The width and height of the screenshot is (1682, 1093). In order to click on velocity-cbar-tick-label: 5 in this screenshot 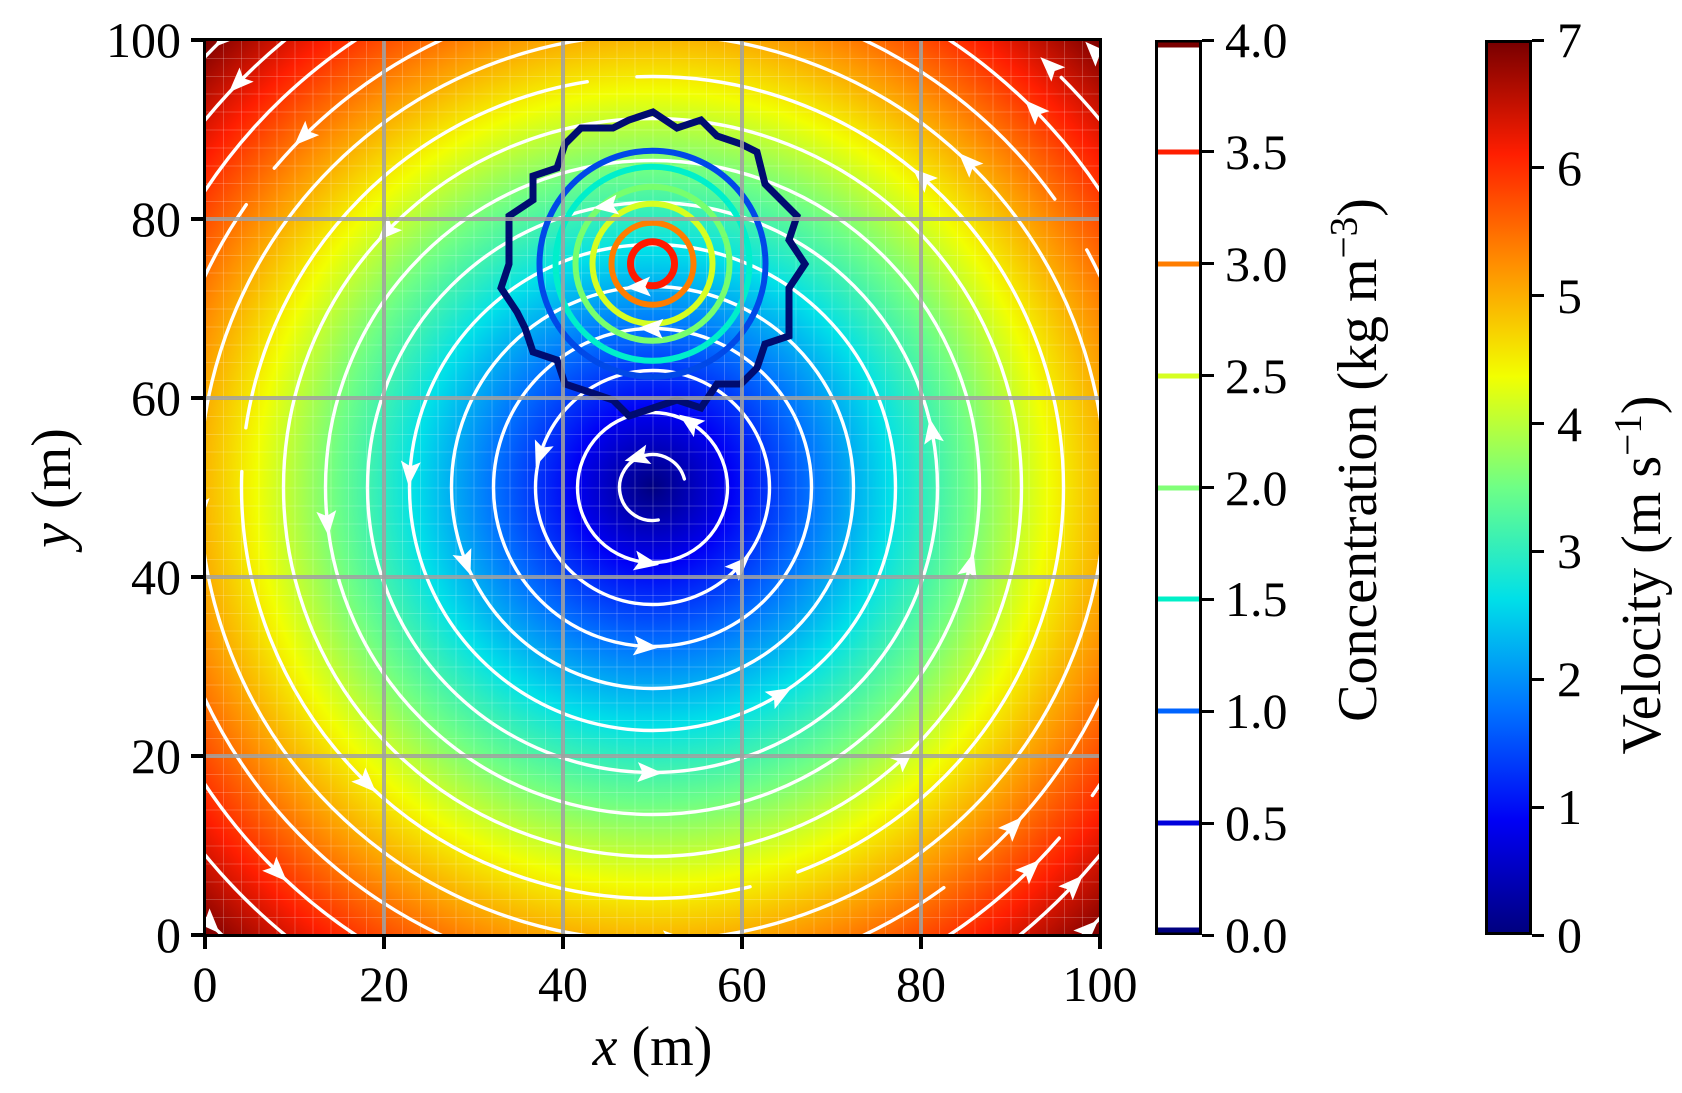, I will do `click(1569, 295)`.